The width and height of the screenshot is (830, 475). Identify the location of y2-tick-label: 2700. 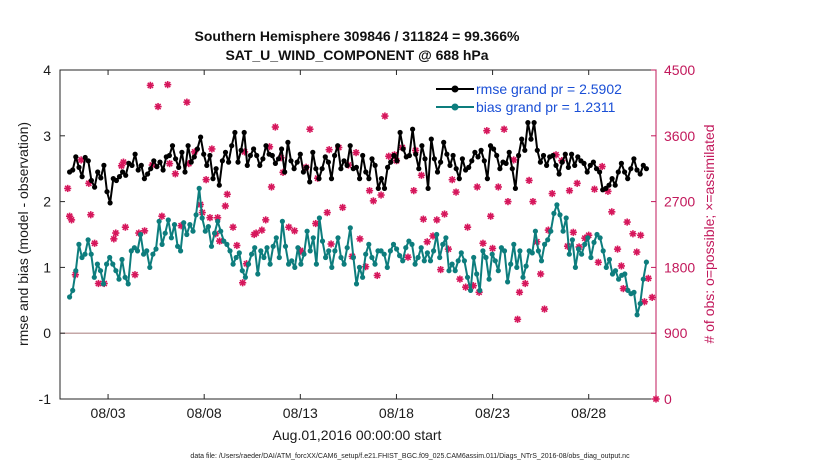
(679, 202).